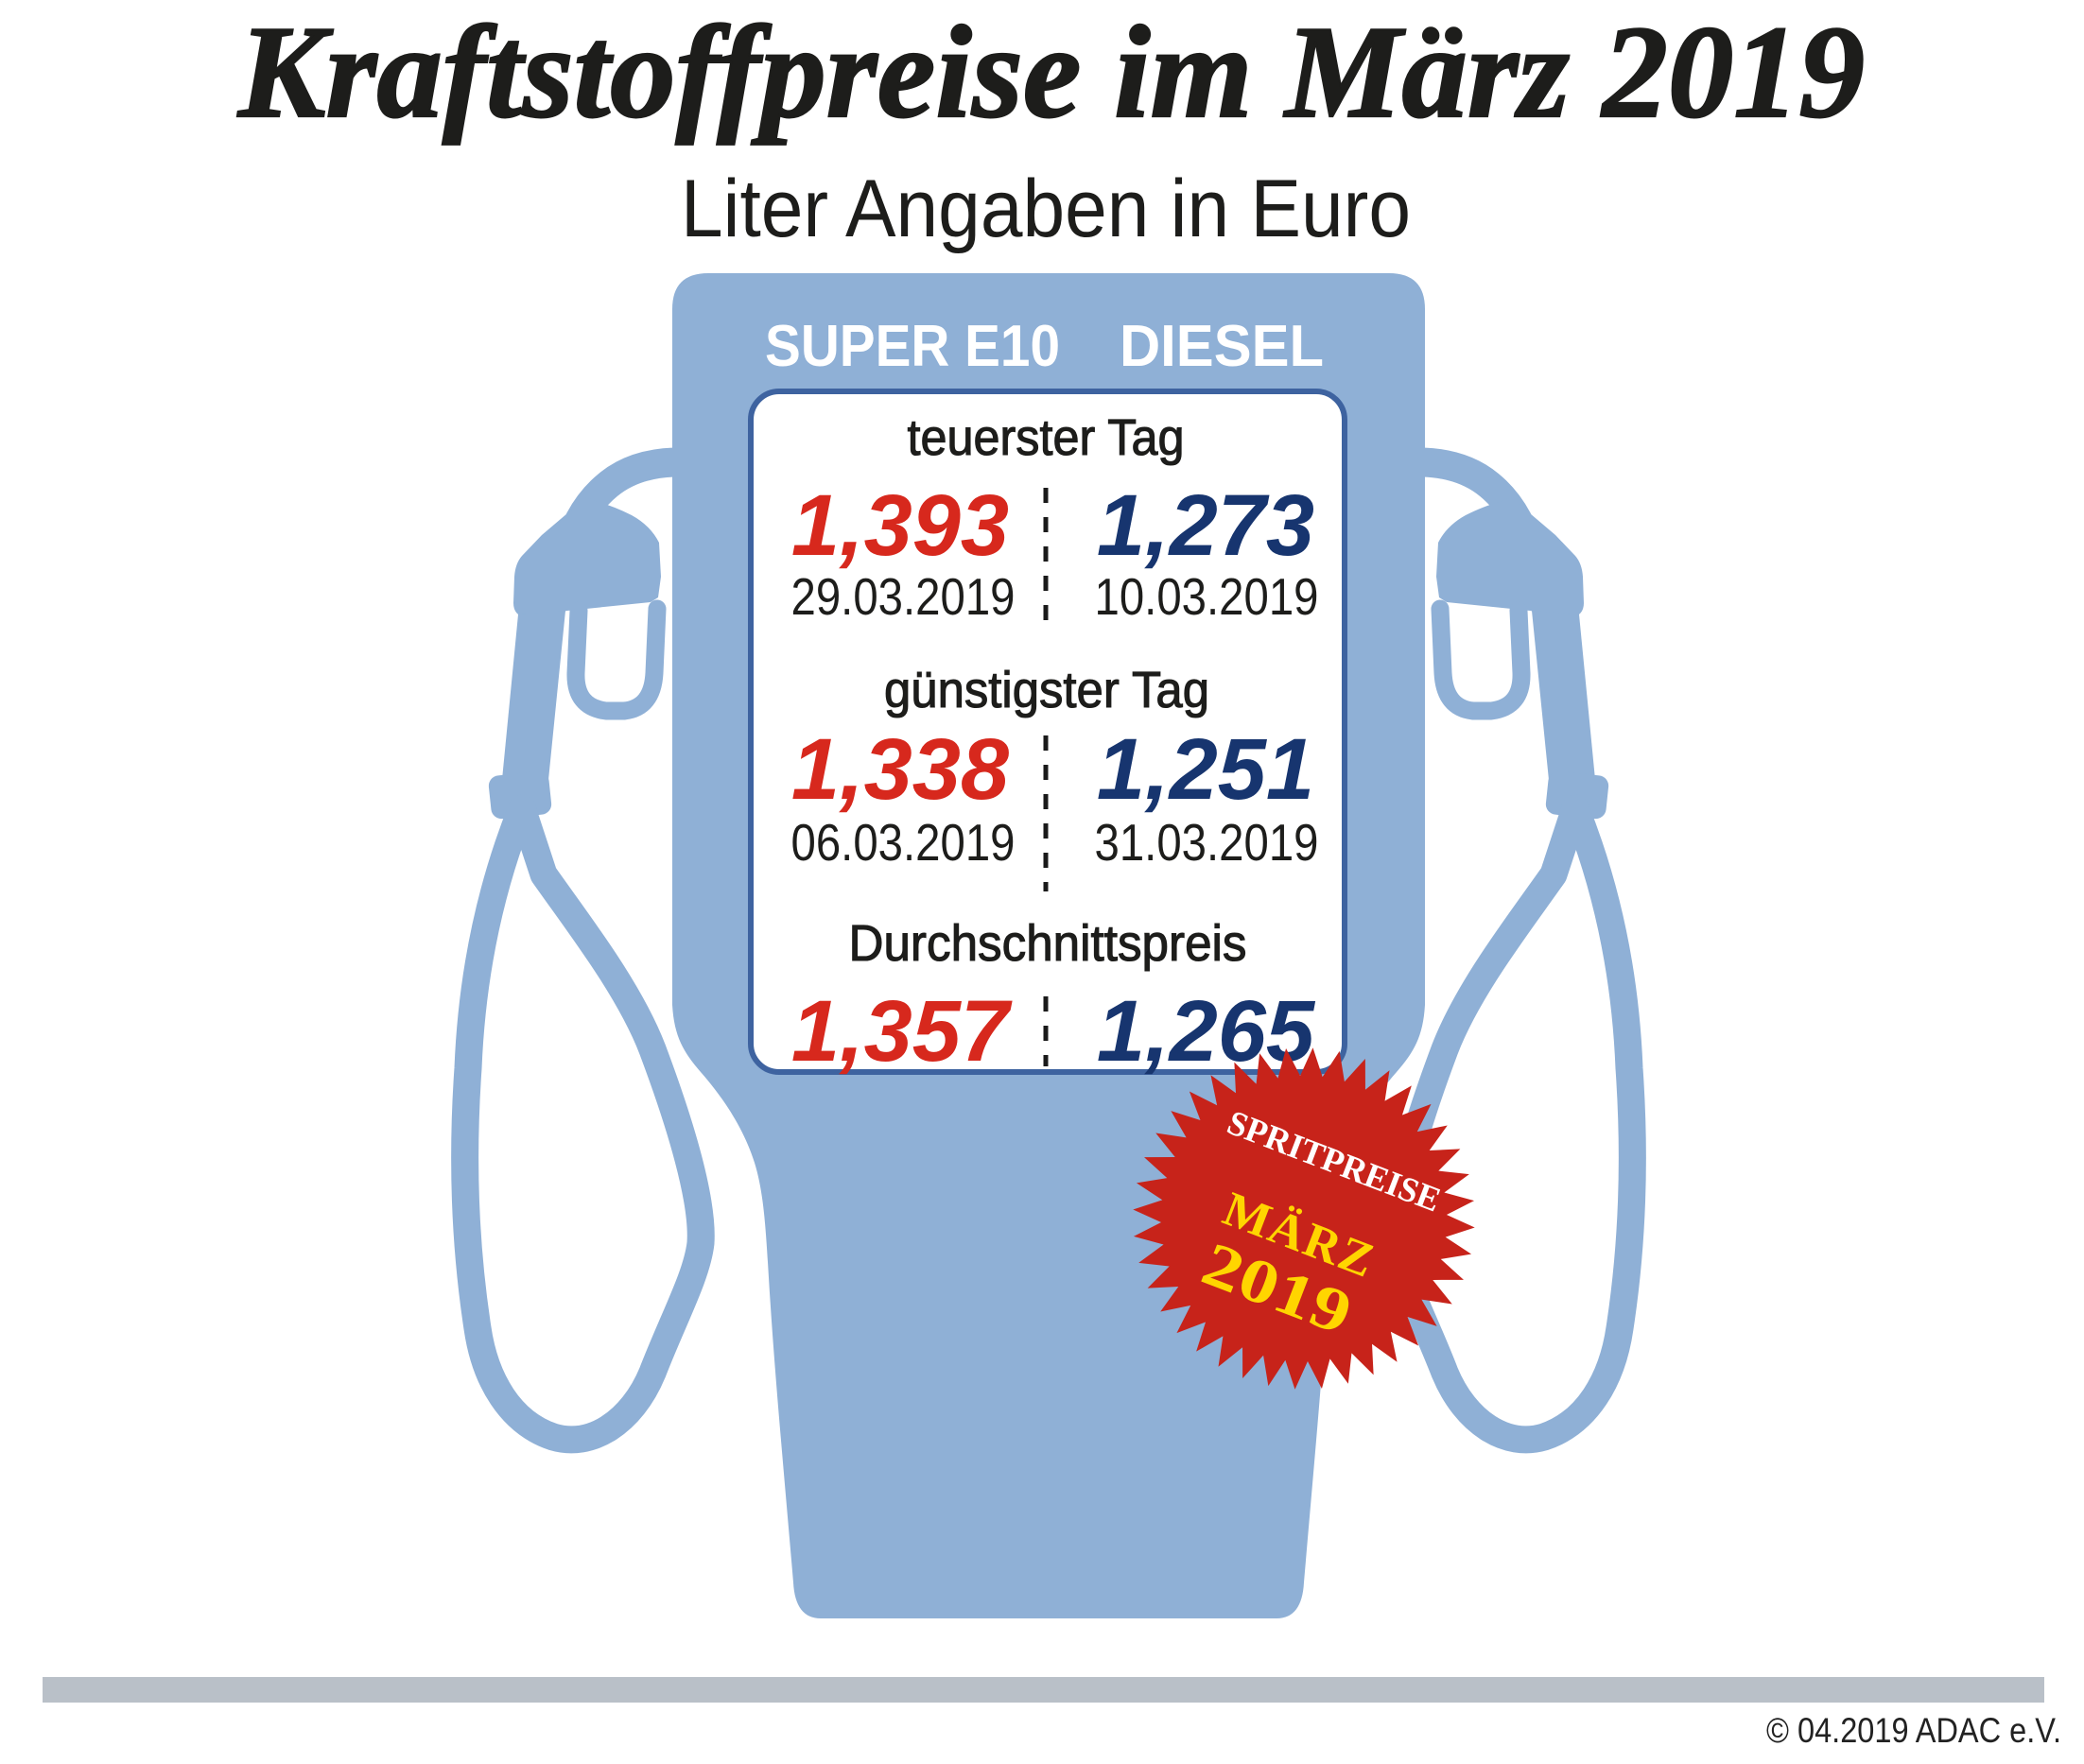 The image size is (2084, 1764). I want to click on svg-text: 10.03.2019, so click(1207, 596).